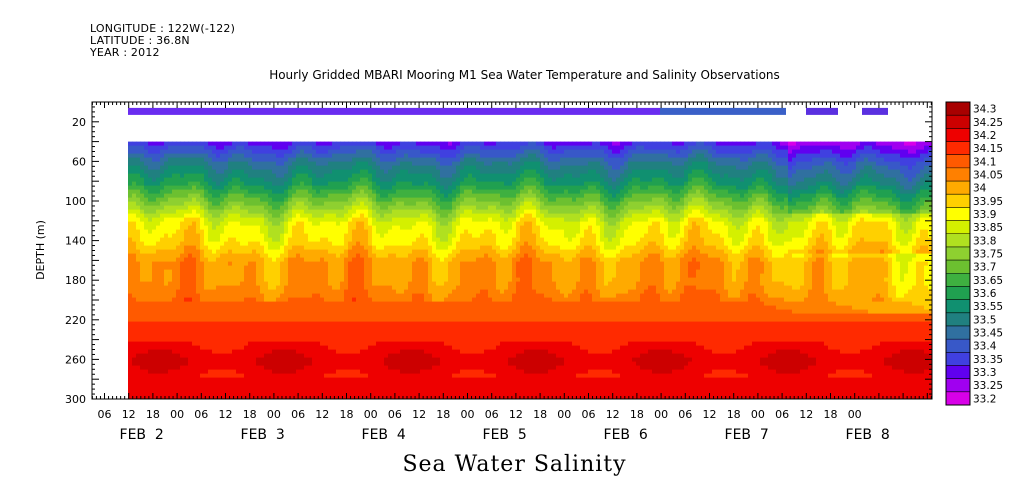 The image size is (1009, 504). Describe the element at coordinates (868, 435) in the screenshot. I see `x-day-label: FEB 8` at that location.